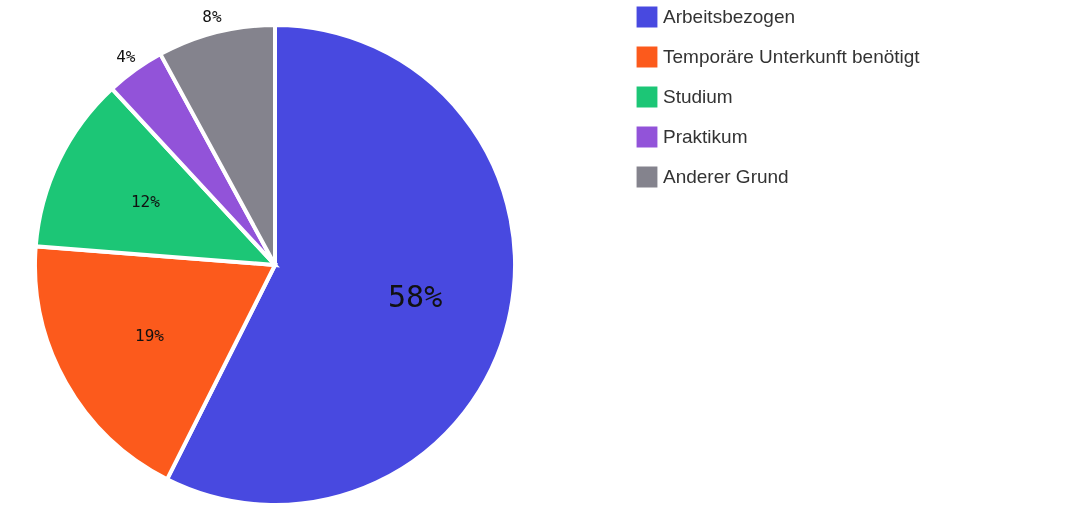  What do you see at coordinates (698, 96) in the screenshot?
I see `legend-label: Studium` at bounding box center [698, 96].